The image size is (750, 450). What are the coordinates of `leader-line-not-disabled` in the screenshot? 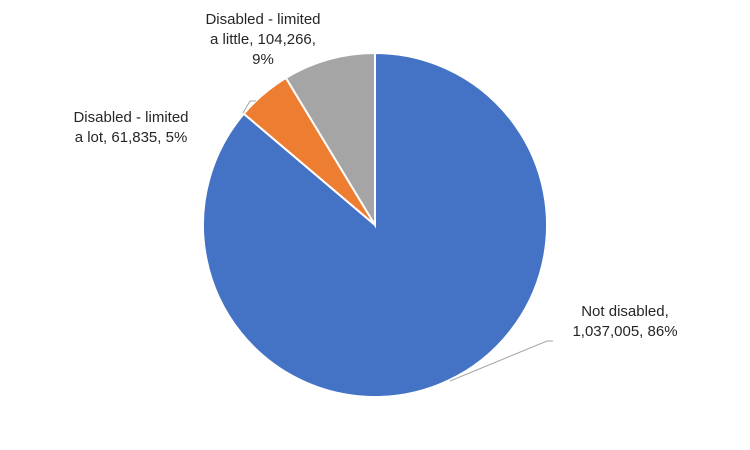 It's located at (501, 361).